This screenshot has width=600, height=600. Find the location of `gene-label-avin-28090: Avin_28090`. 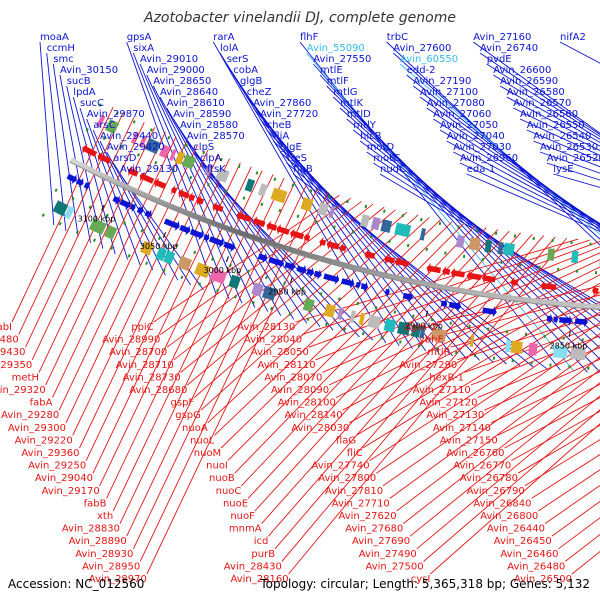

gene-label-avin-28090: Avin_28090 is located at coordinates (300, 390).